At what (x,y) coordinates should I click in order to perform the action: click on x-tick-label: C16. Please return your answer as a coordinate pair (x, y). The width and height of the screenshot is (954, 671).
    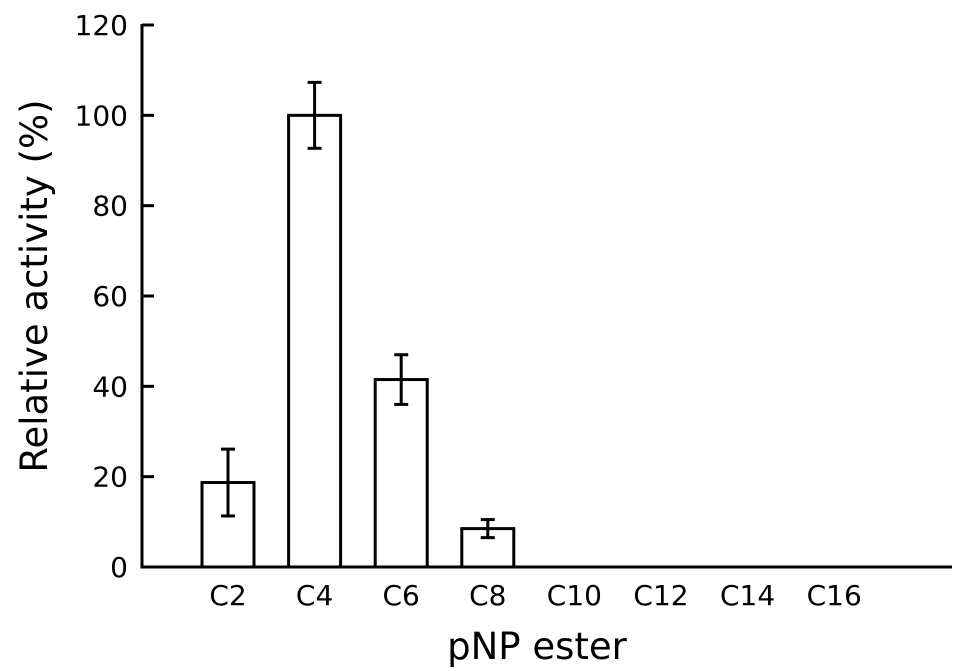
    Looking at the image, I should click on (834, 595).